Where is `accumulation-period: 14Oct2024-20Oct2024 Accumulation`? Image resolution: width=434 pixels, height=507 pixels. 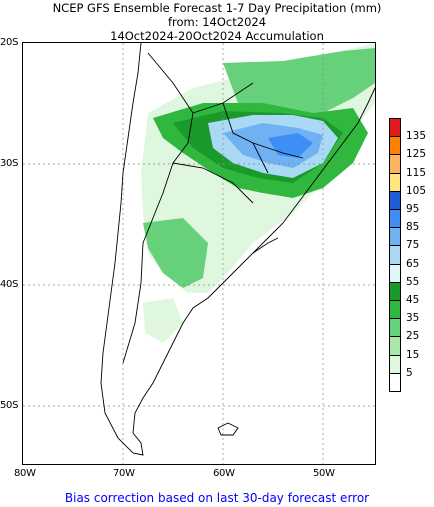 accumulation-period: 14Oct2024-20Oct2024 Accumulation is located at coordinates (217, 36).